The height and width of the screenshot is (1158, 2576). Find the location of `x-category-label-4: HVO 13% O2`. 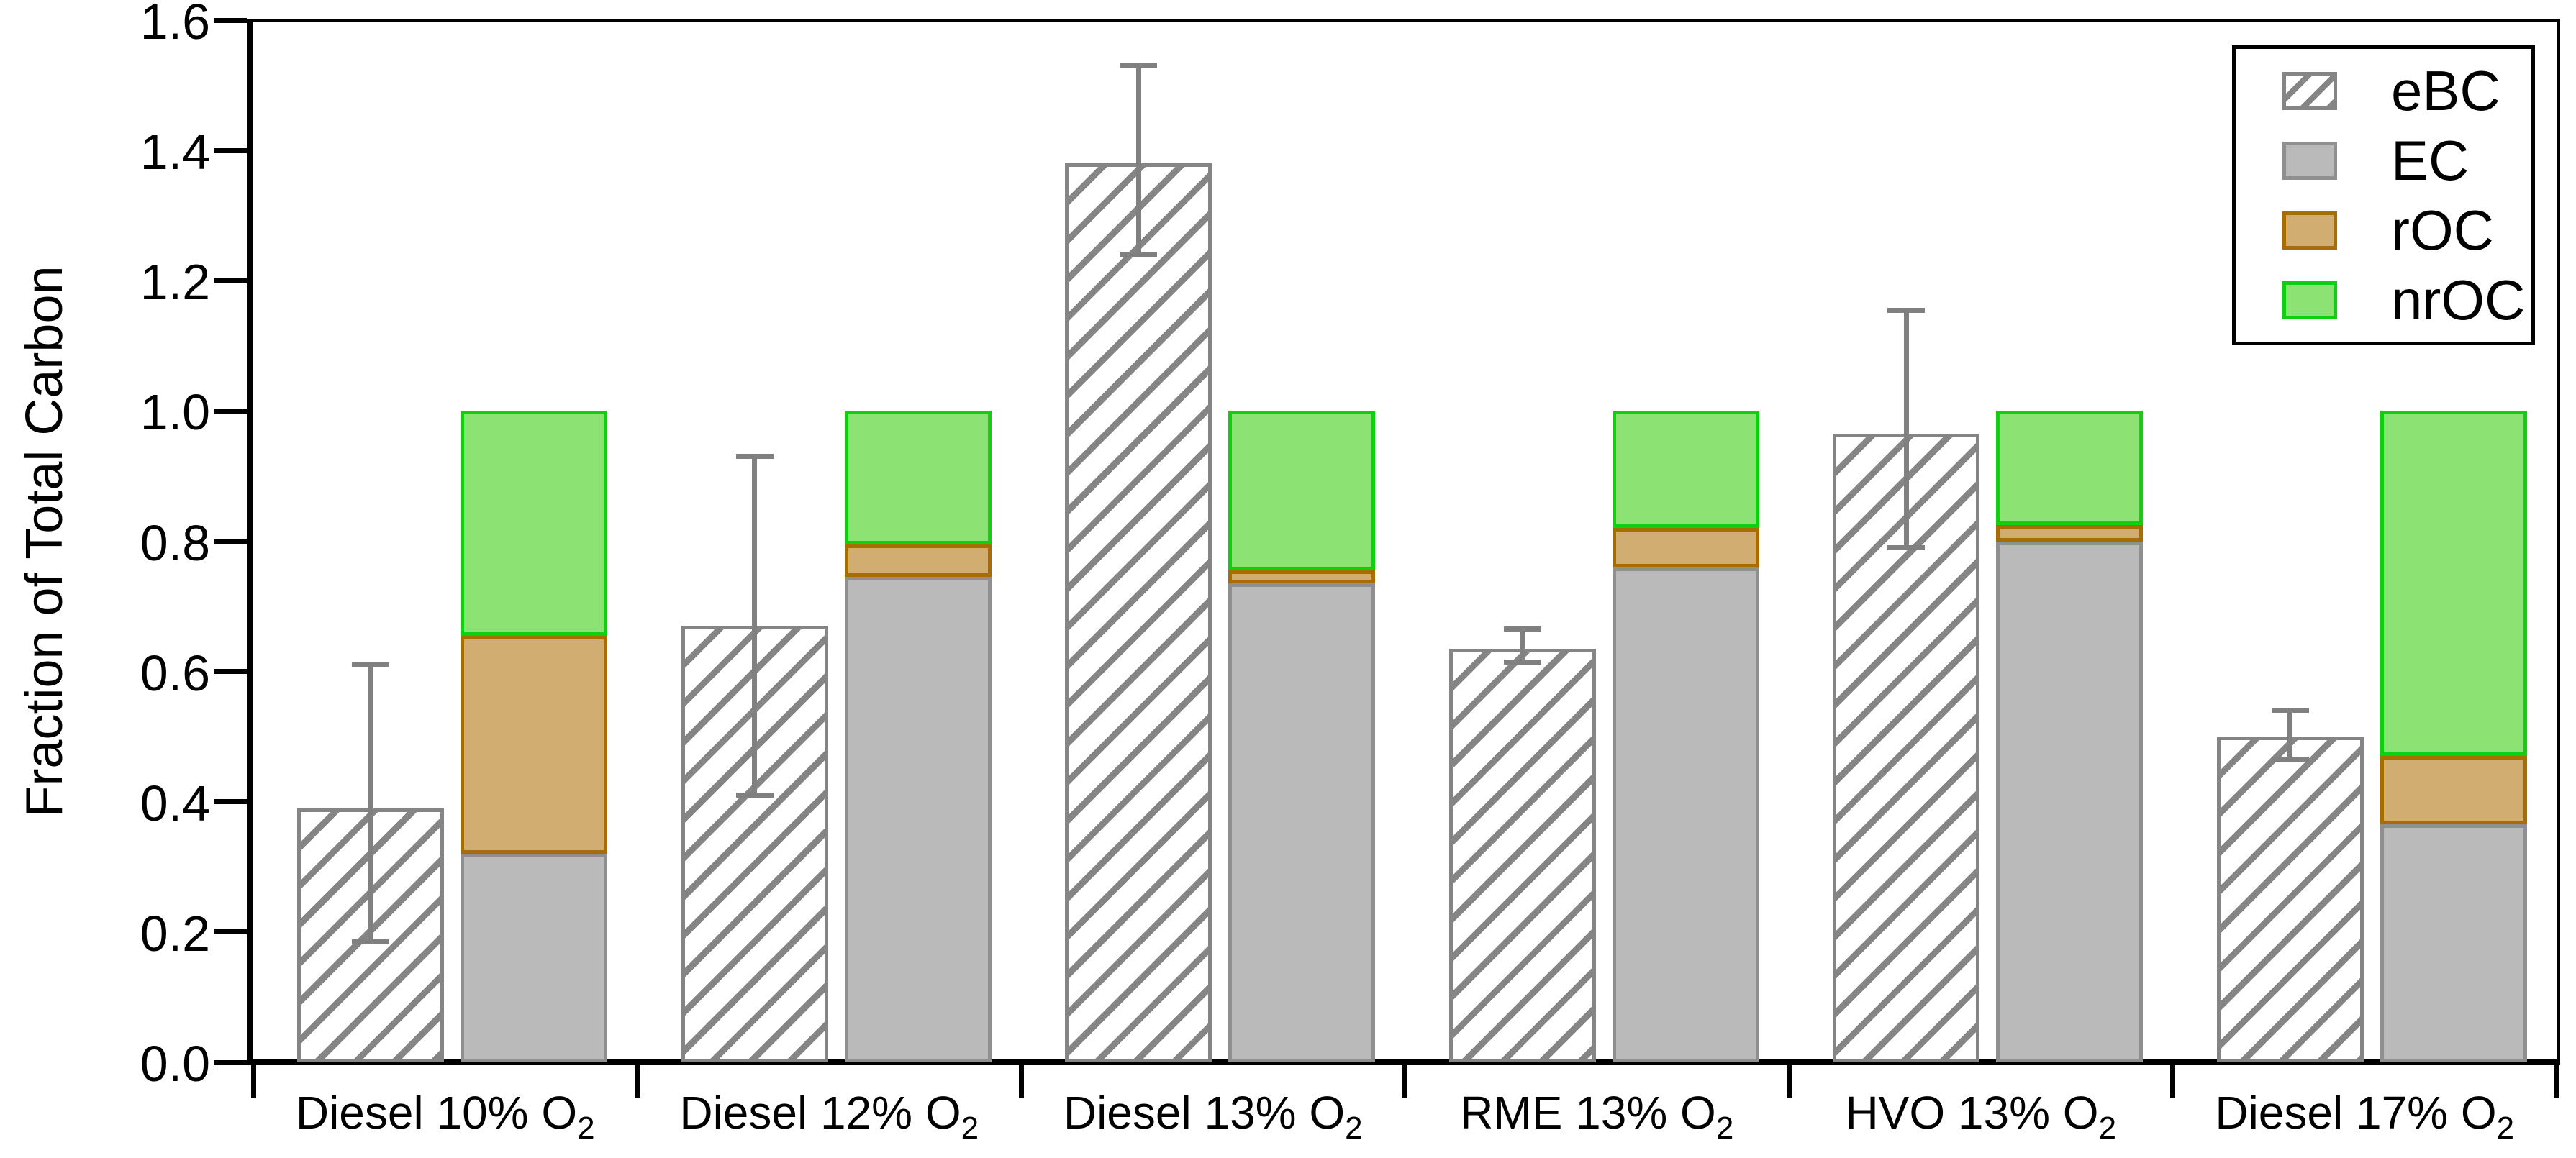

x-category-label-4: HVO 13% O2 is located at coordinates (1981, 1116).